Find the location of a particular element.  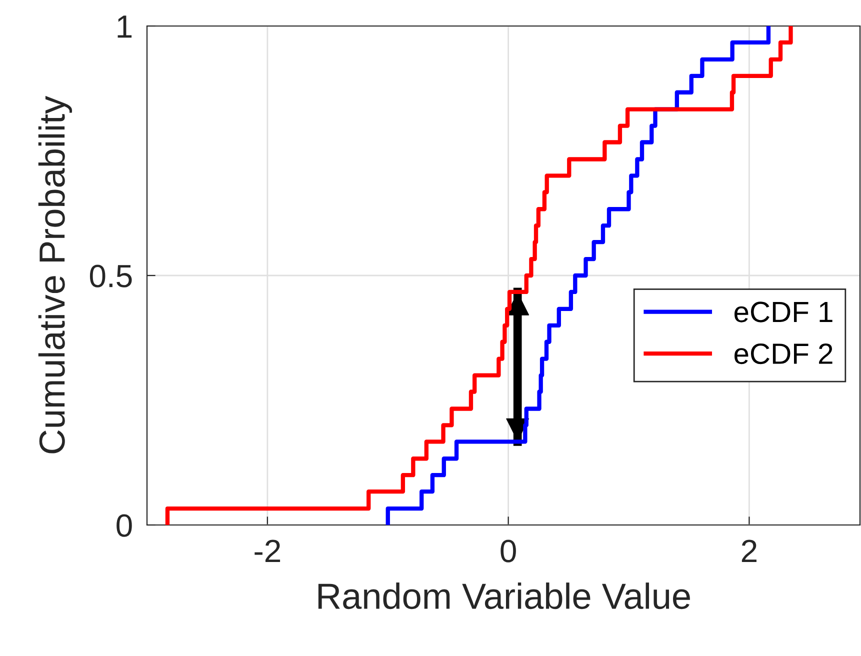

legend-label: eCDF 1 is located at coordinates (783, 312).